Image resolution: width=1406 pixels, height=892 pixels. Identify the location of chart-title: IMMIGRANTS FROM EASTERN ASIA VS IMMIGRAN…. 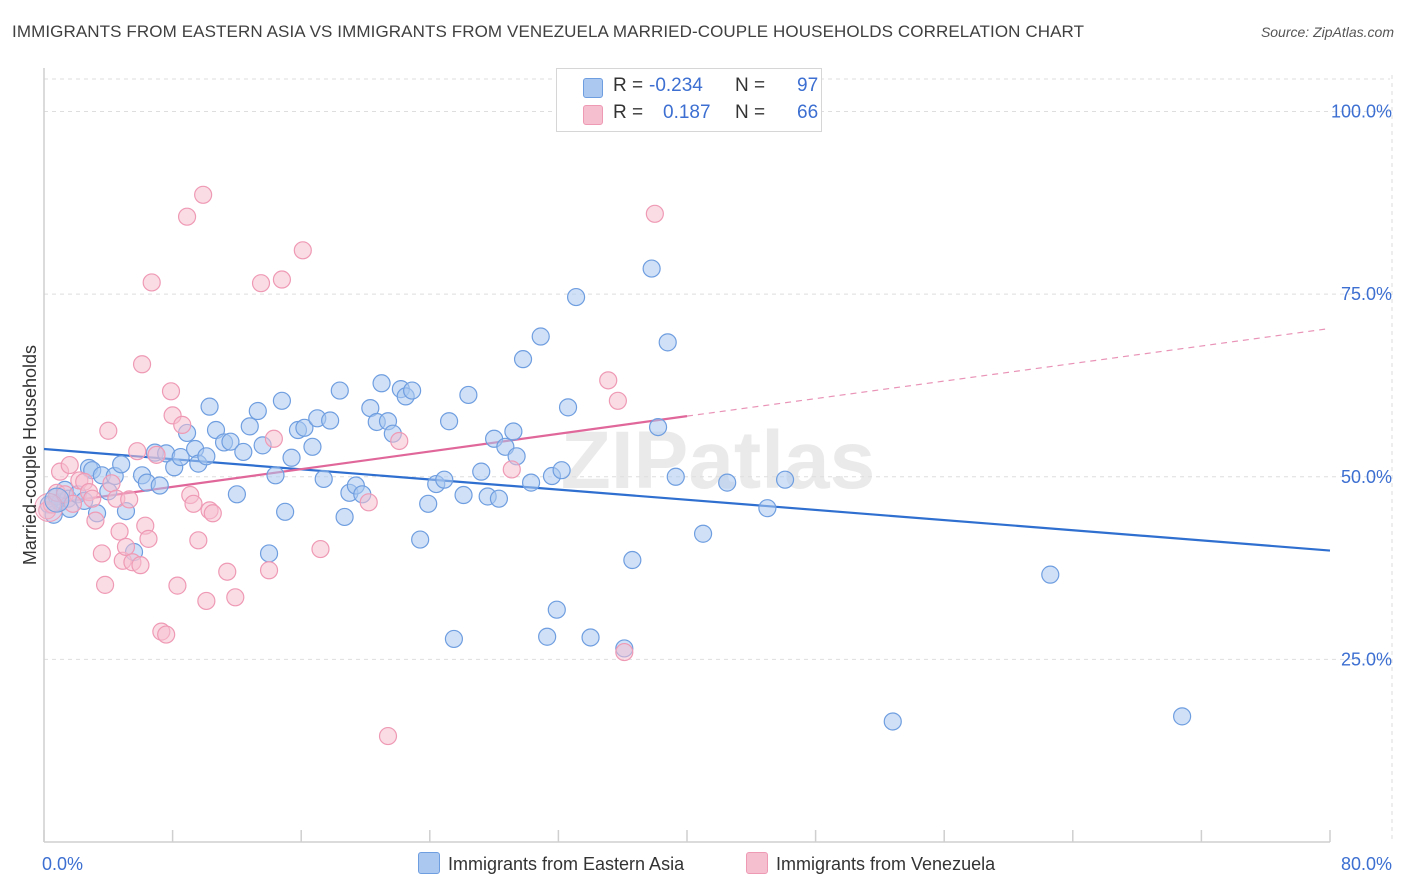
(548, 31).